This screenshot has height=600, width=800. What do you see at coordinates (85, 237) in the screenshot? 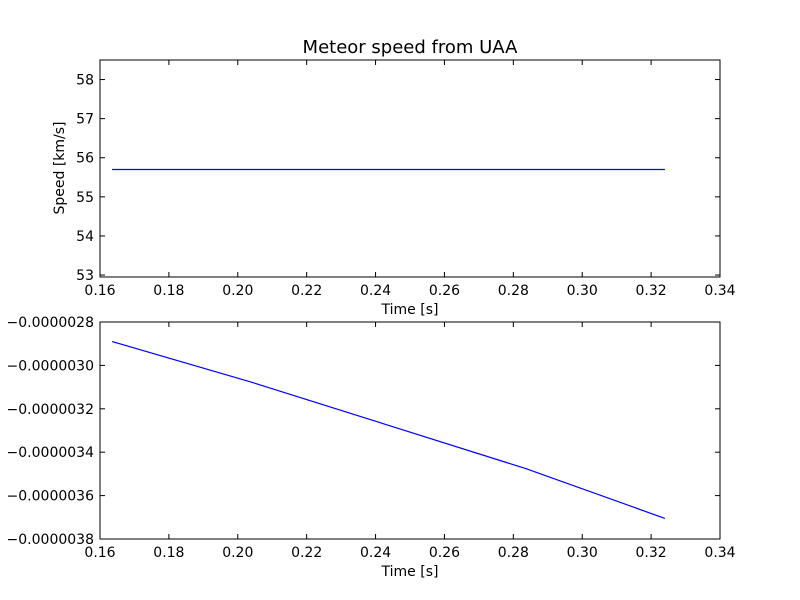
I see `y-tick-label: 54` at bounding box center [85, 237].